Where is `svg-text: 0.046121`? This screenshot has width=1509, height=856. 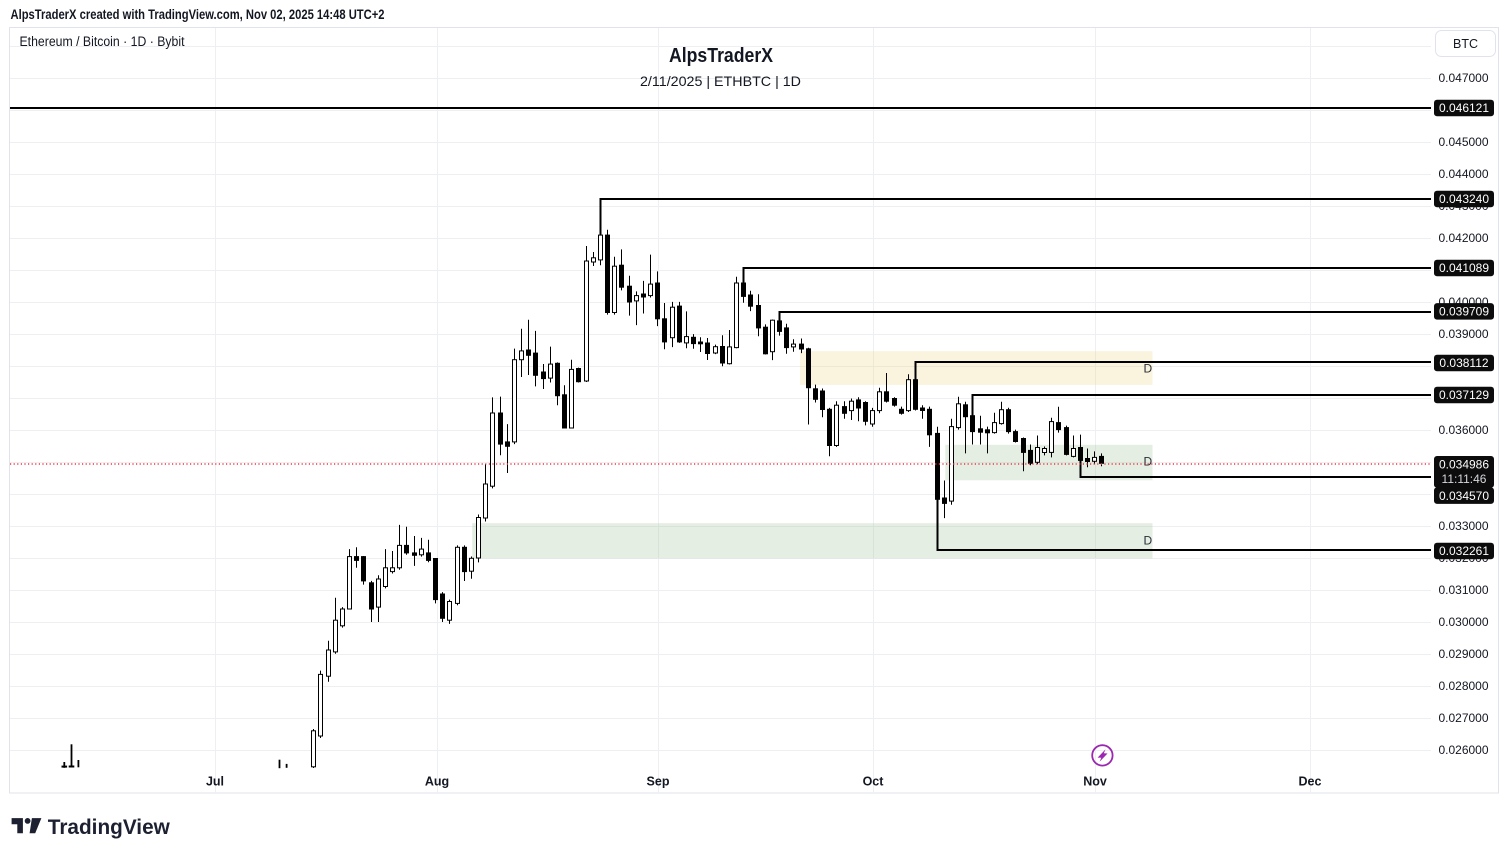
svg-text: 0.046121 is located at coordinates (1464, 108).